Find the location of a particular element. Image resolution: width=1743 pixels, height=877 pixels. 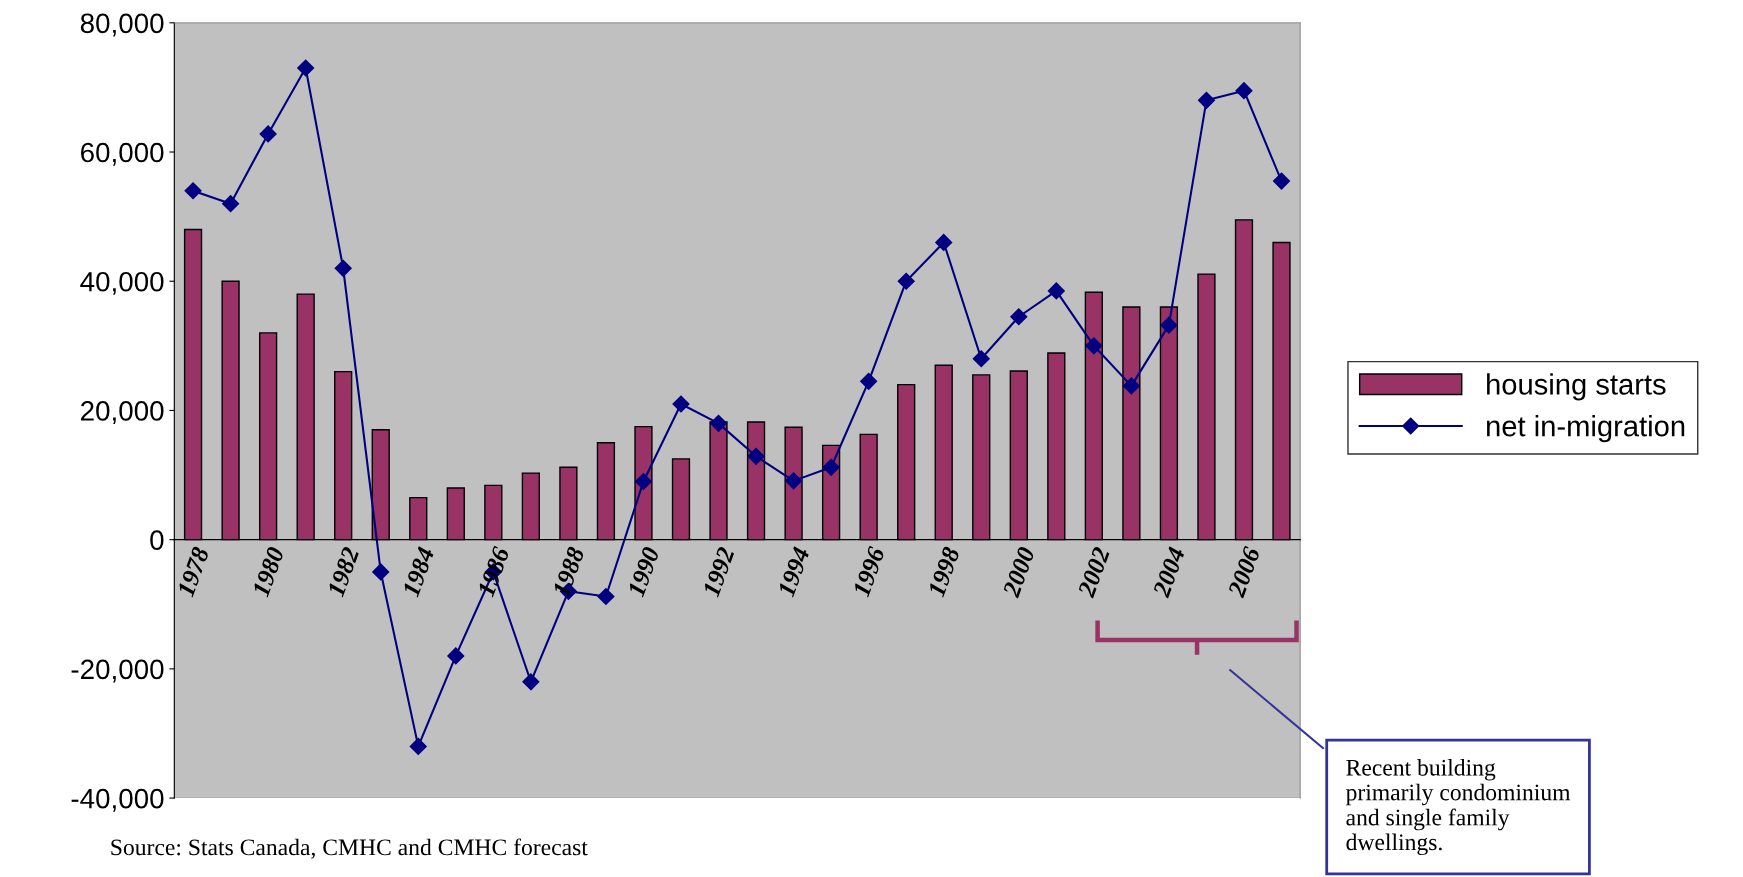

text: Recent building primarily condominium and single family dwellings. is located at coordinates (1458, 807).